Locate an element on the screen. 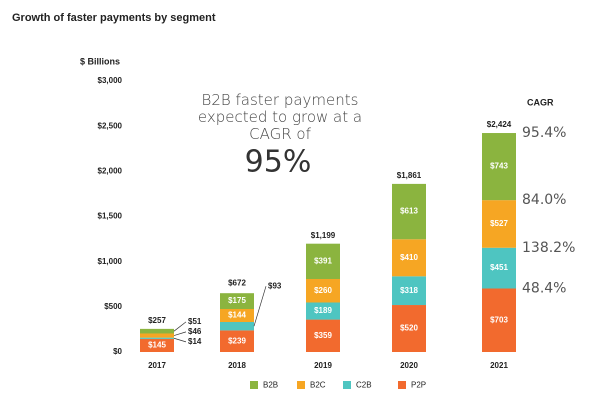  y-tick-label: $3,000 is located at coordinates (110, 80).